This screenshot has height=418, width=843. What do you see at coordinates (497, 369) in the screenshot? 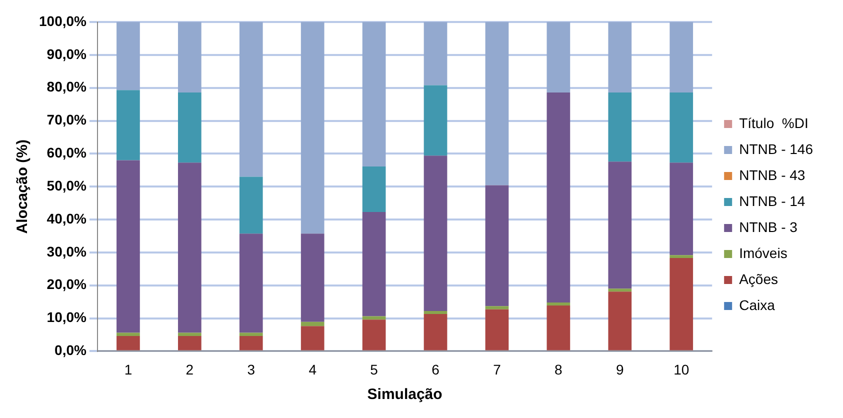
I see `x-tick-label: 7` at bounding box center [497, 369].